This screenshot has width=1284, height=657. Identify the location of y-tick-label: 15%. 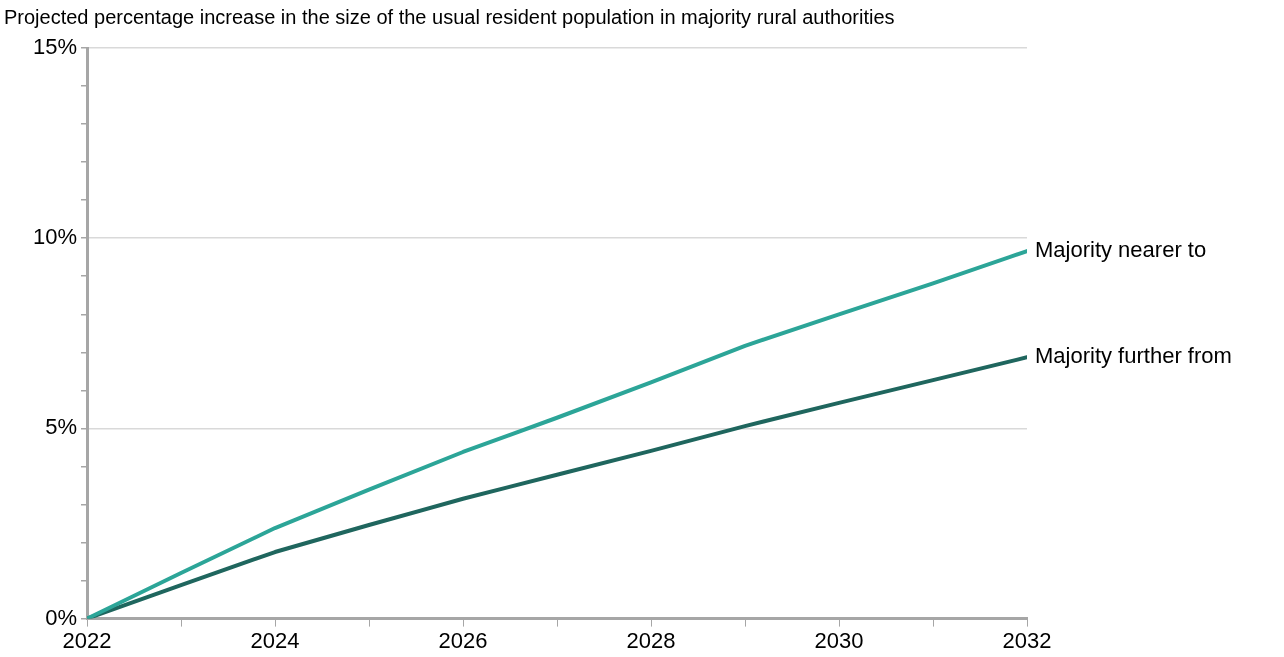
(54, 47).